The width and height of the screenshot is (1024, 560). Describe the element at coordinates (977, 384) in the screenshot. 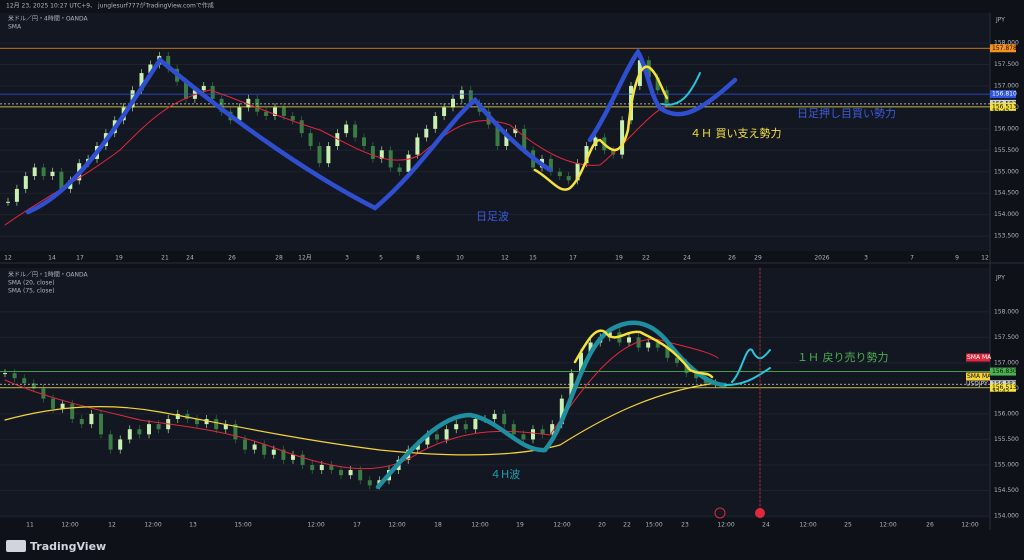

I see `symbol-tag: USDJPY` at that location.